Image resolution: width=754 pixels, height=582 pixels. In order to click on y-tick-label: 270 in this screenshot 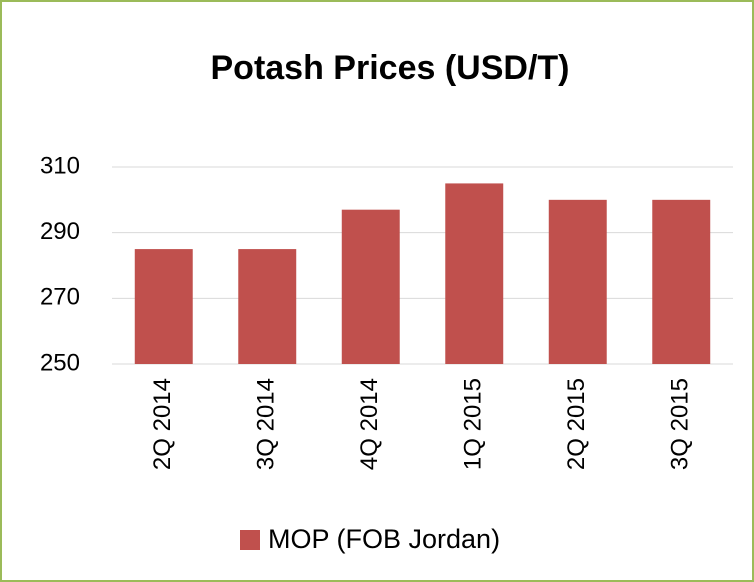, I will do `click(60, 297)`.